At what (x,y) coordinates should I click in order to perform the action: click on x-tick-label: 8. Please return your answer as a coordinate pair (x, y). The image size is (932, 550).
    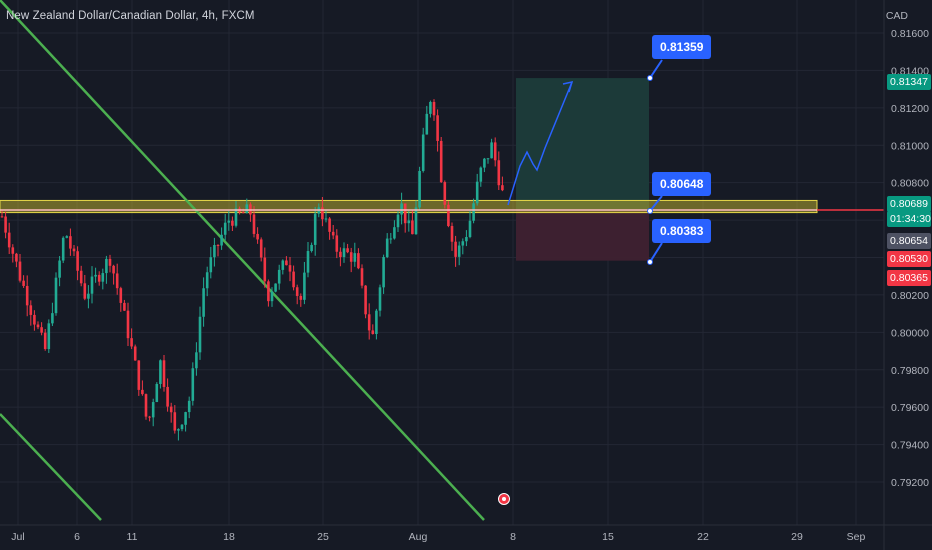
    Looking at the image, I should click on (513, 537).